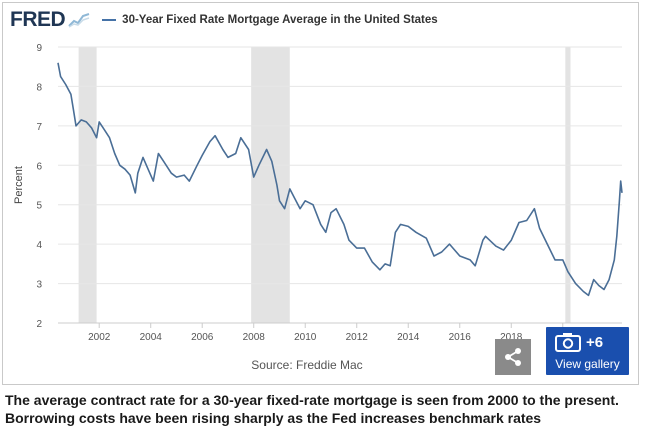  Describe the element at coordinates (357, 337) in the screenshot. I see `x-tick-label: 2012` at that location.